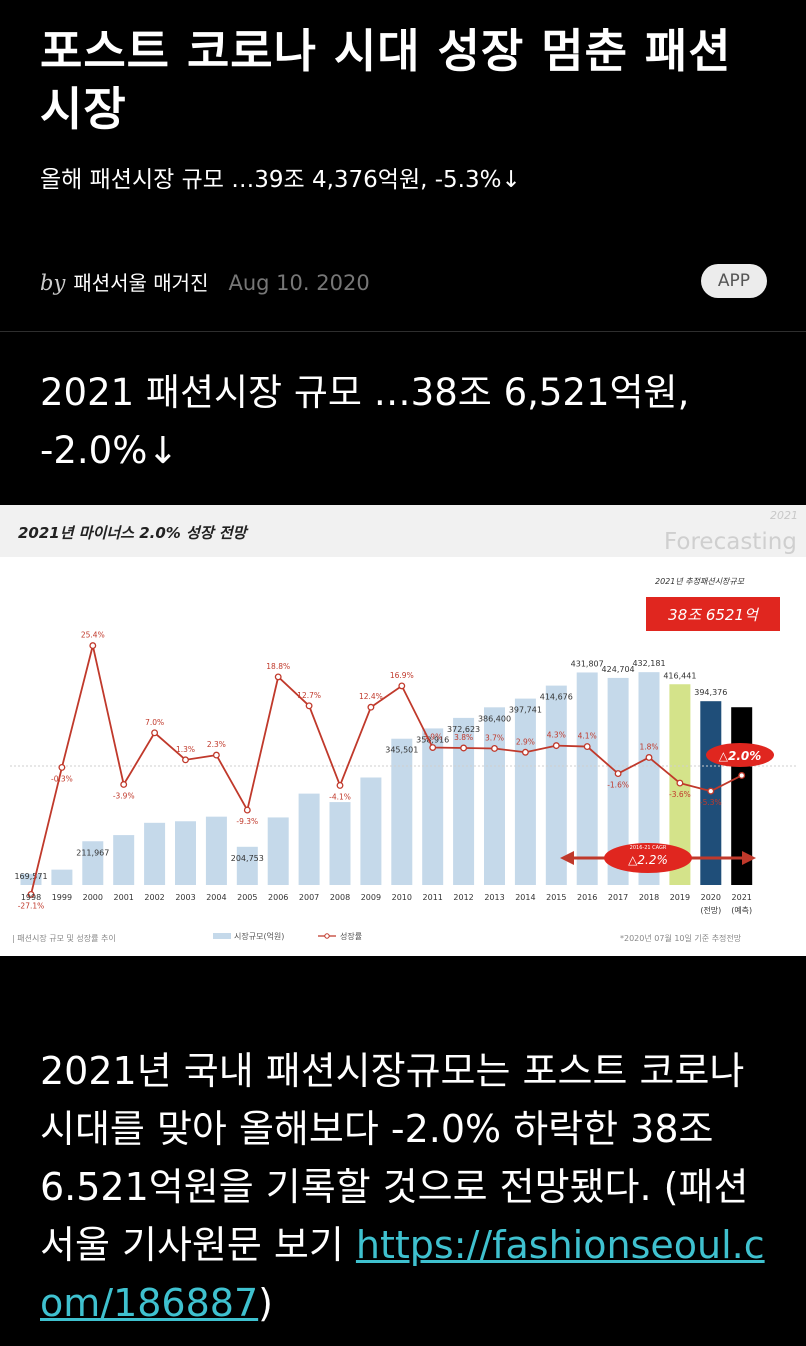  What do you see at coordinates (463, 729) in the screenshot?
I see `bar-label-14: 372,623` at bounding box center [463, 729].